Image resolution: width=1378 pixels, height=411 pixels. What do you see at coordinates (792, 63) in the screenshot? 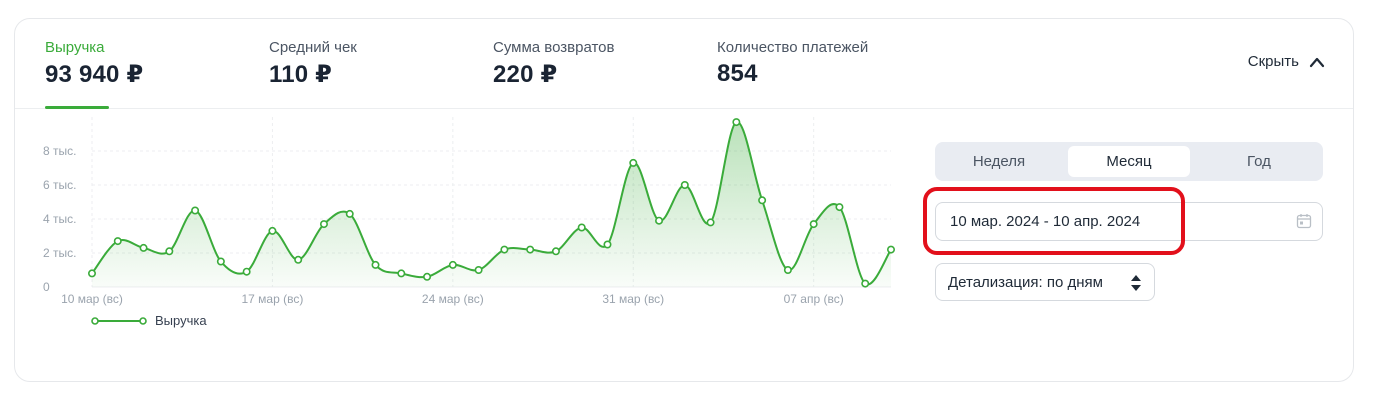
I see `metric-payments-count: Количество платежей 854` at bounding box center [792, 63].